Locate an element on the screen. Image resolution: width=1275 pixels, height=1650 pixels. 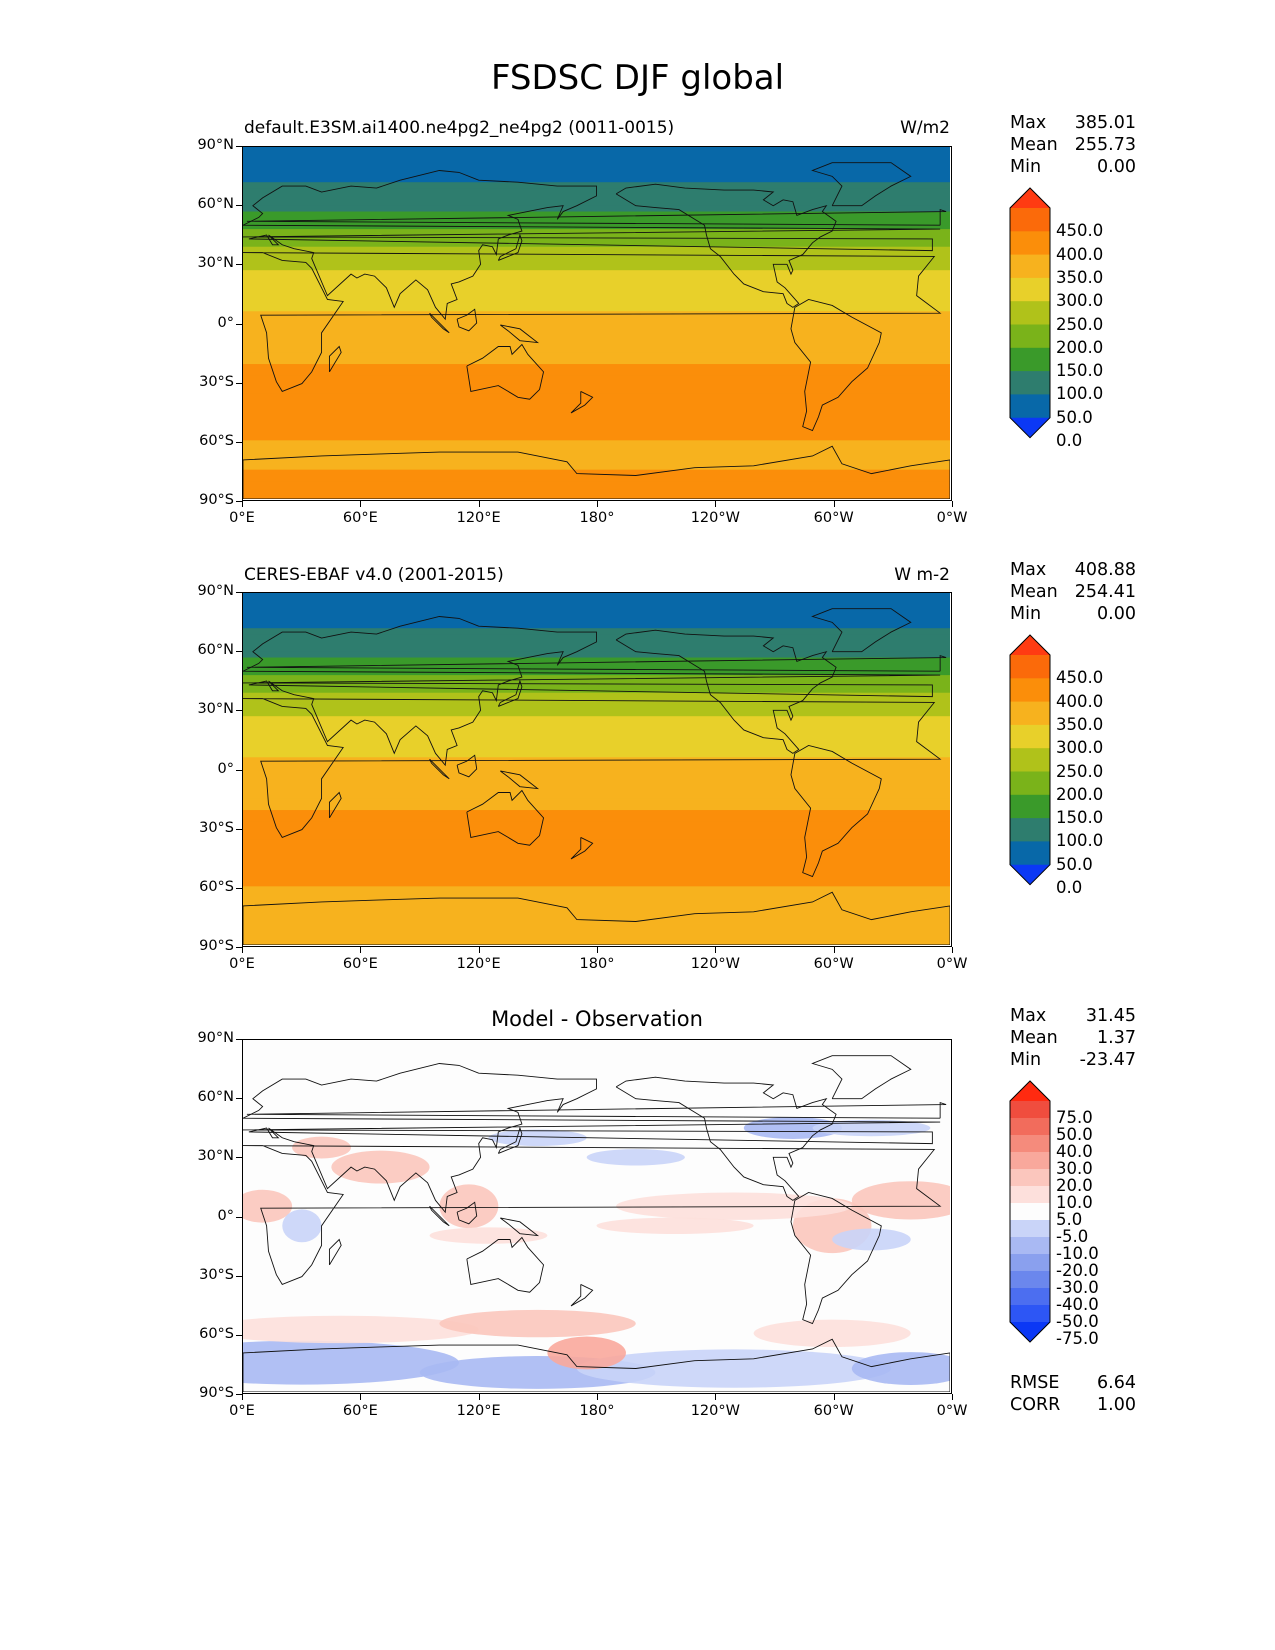
lon-tick-label: 60°E is located at coordinates (360, 964).